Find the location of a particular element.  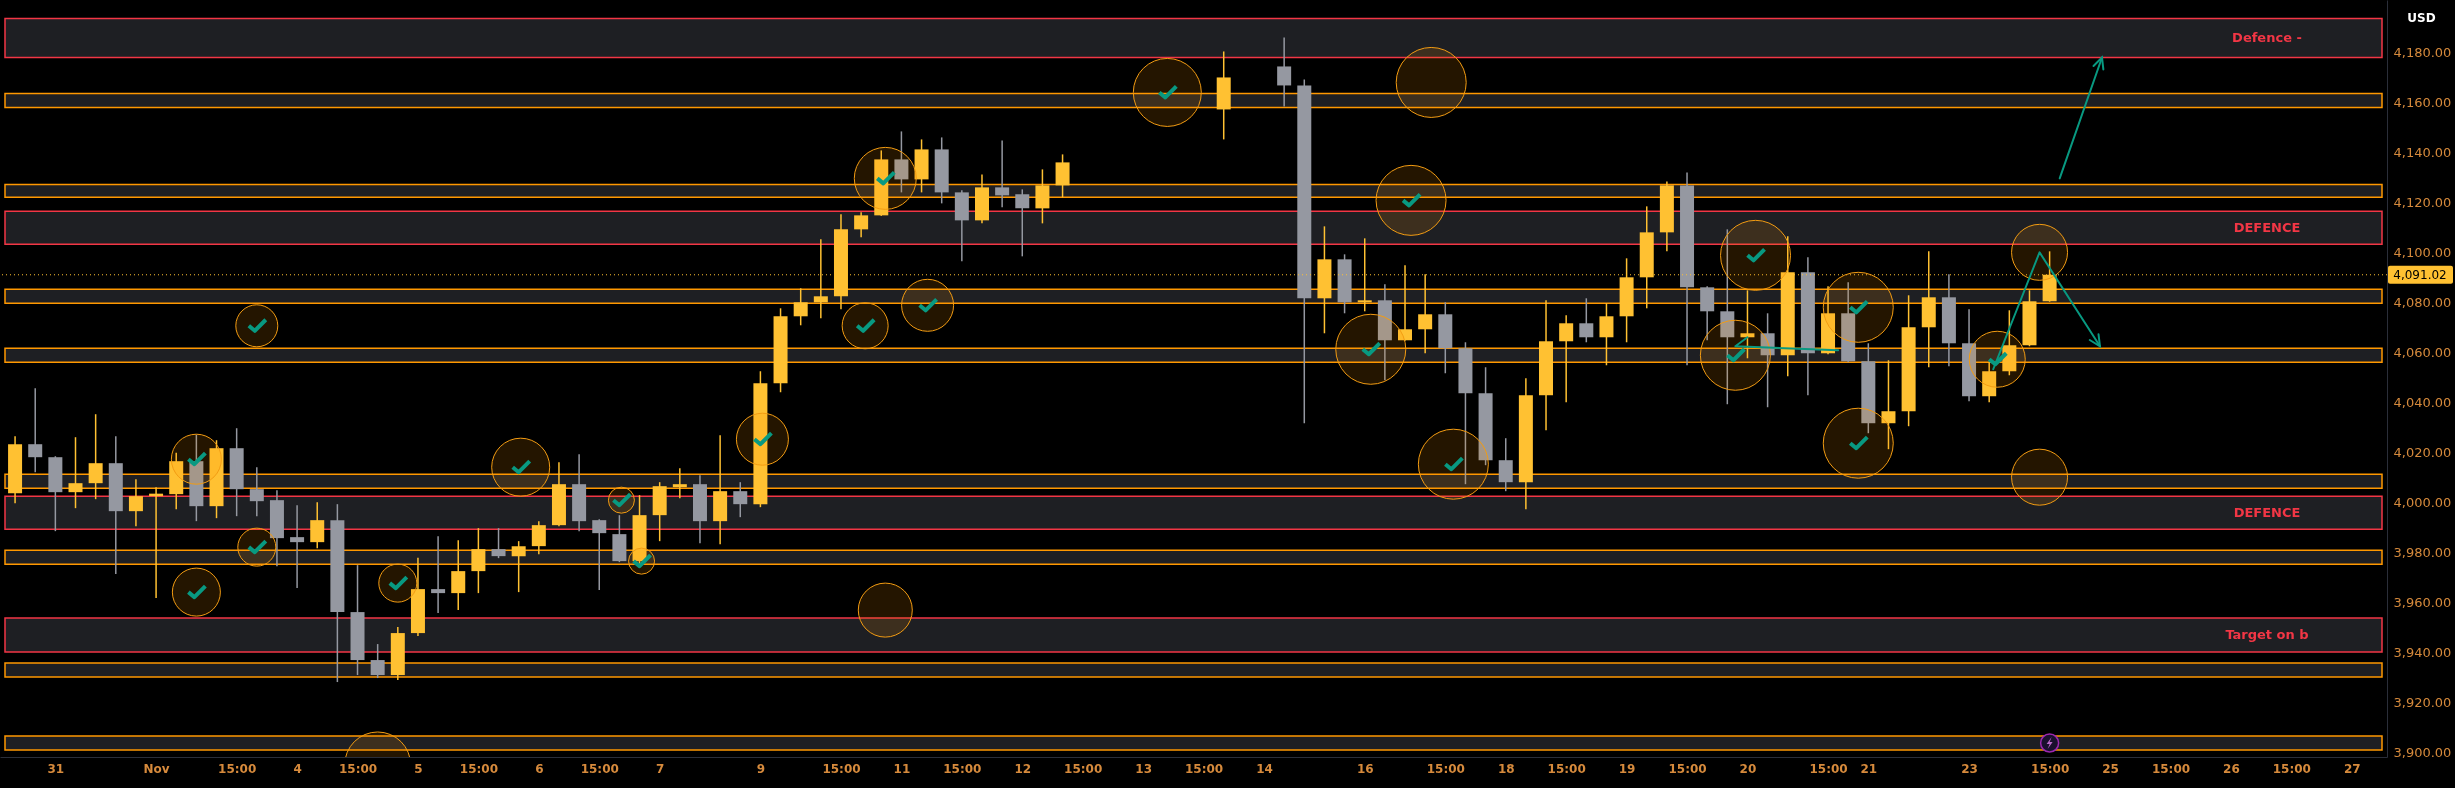

y-tick-label: 4,080.00 is located at coordinates (2422, 302).